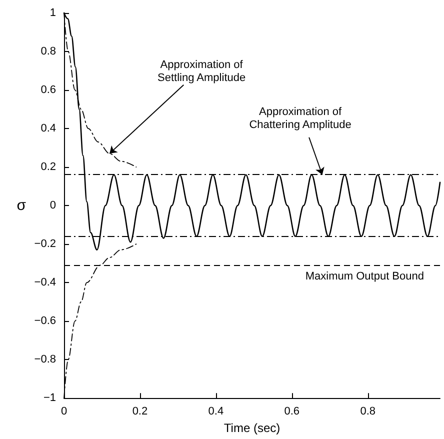 This screenshot has height=439, width=444. What do you see at coordinates (21, 205) in the screenshot?
I see `y-axis-title: σ` at bounding box center [21, 205].